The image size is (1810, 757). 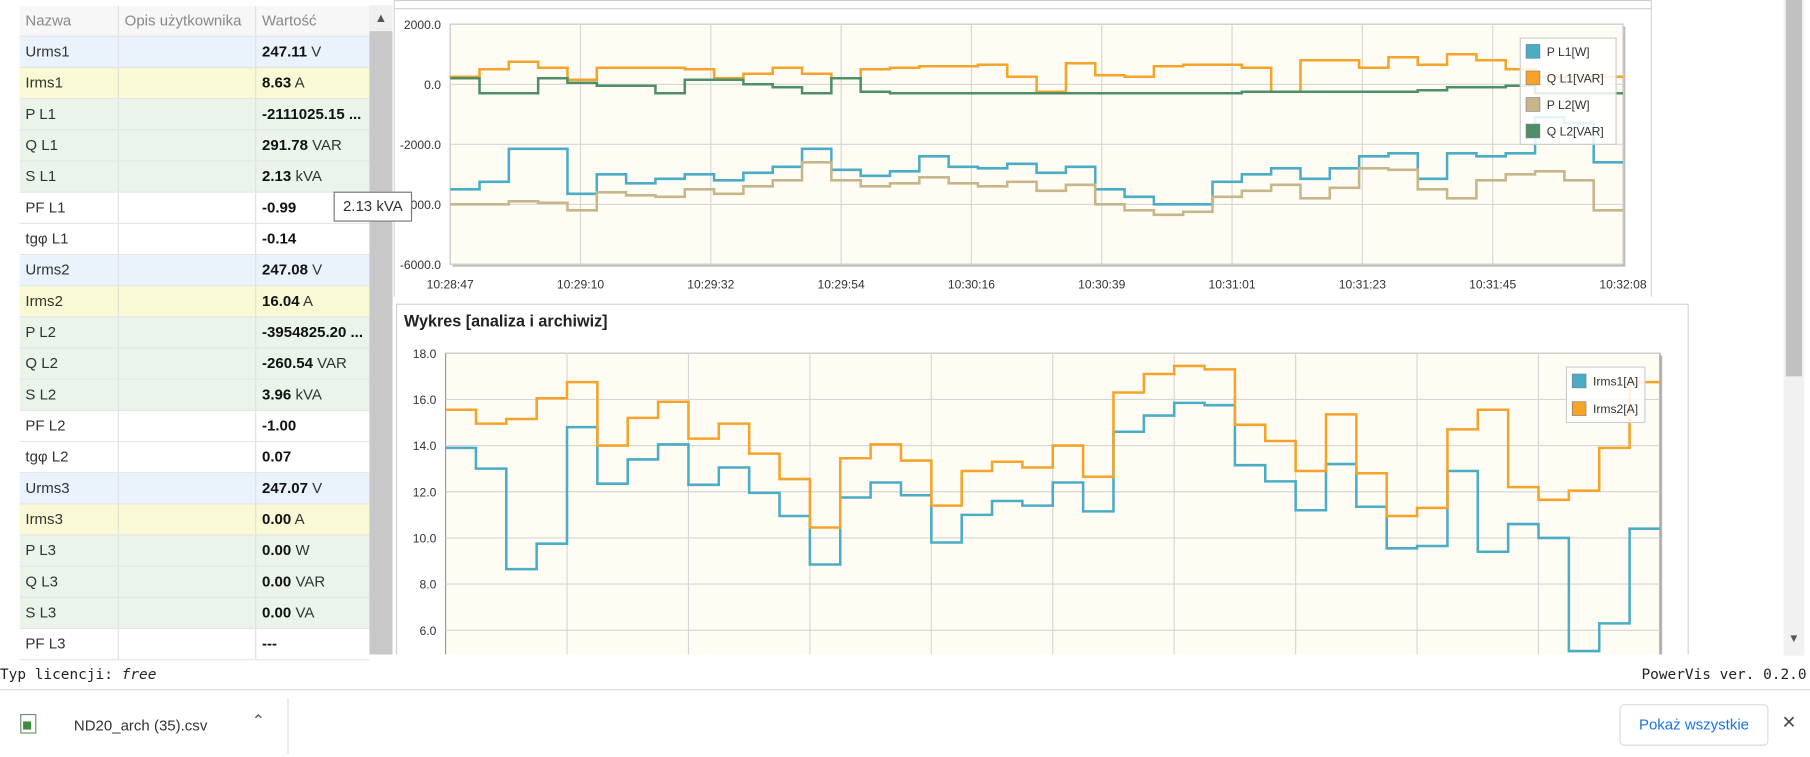 I want to click on column-header: Nazwa, so click(x=69, y=20).